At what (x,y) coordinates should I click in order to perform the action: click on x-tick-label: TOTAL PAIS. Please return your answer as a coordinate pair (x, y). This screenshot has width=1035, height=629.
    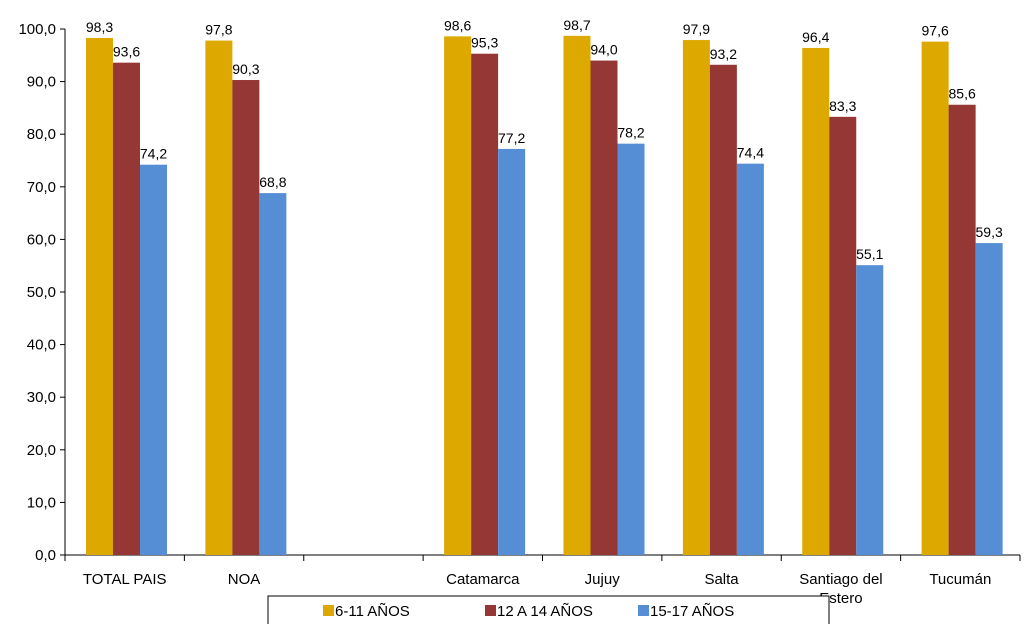
    Looking at the image, I should click on (125, 579).